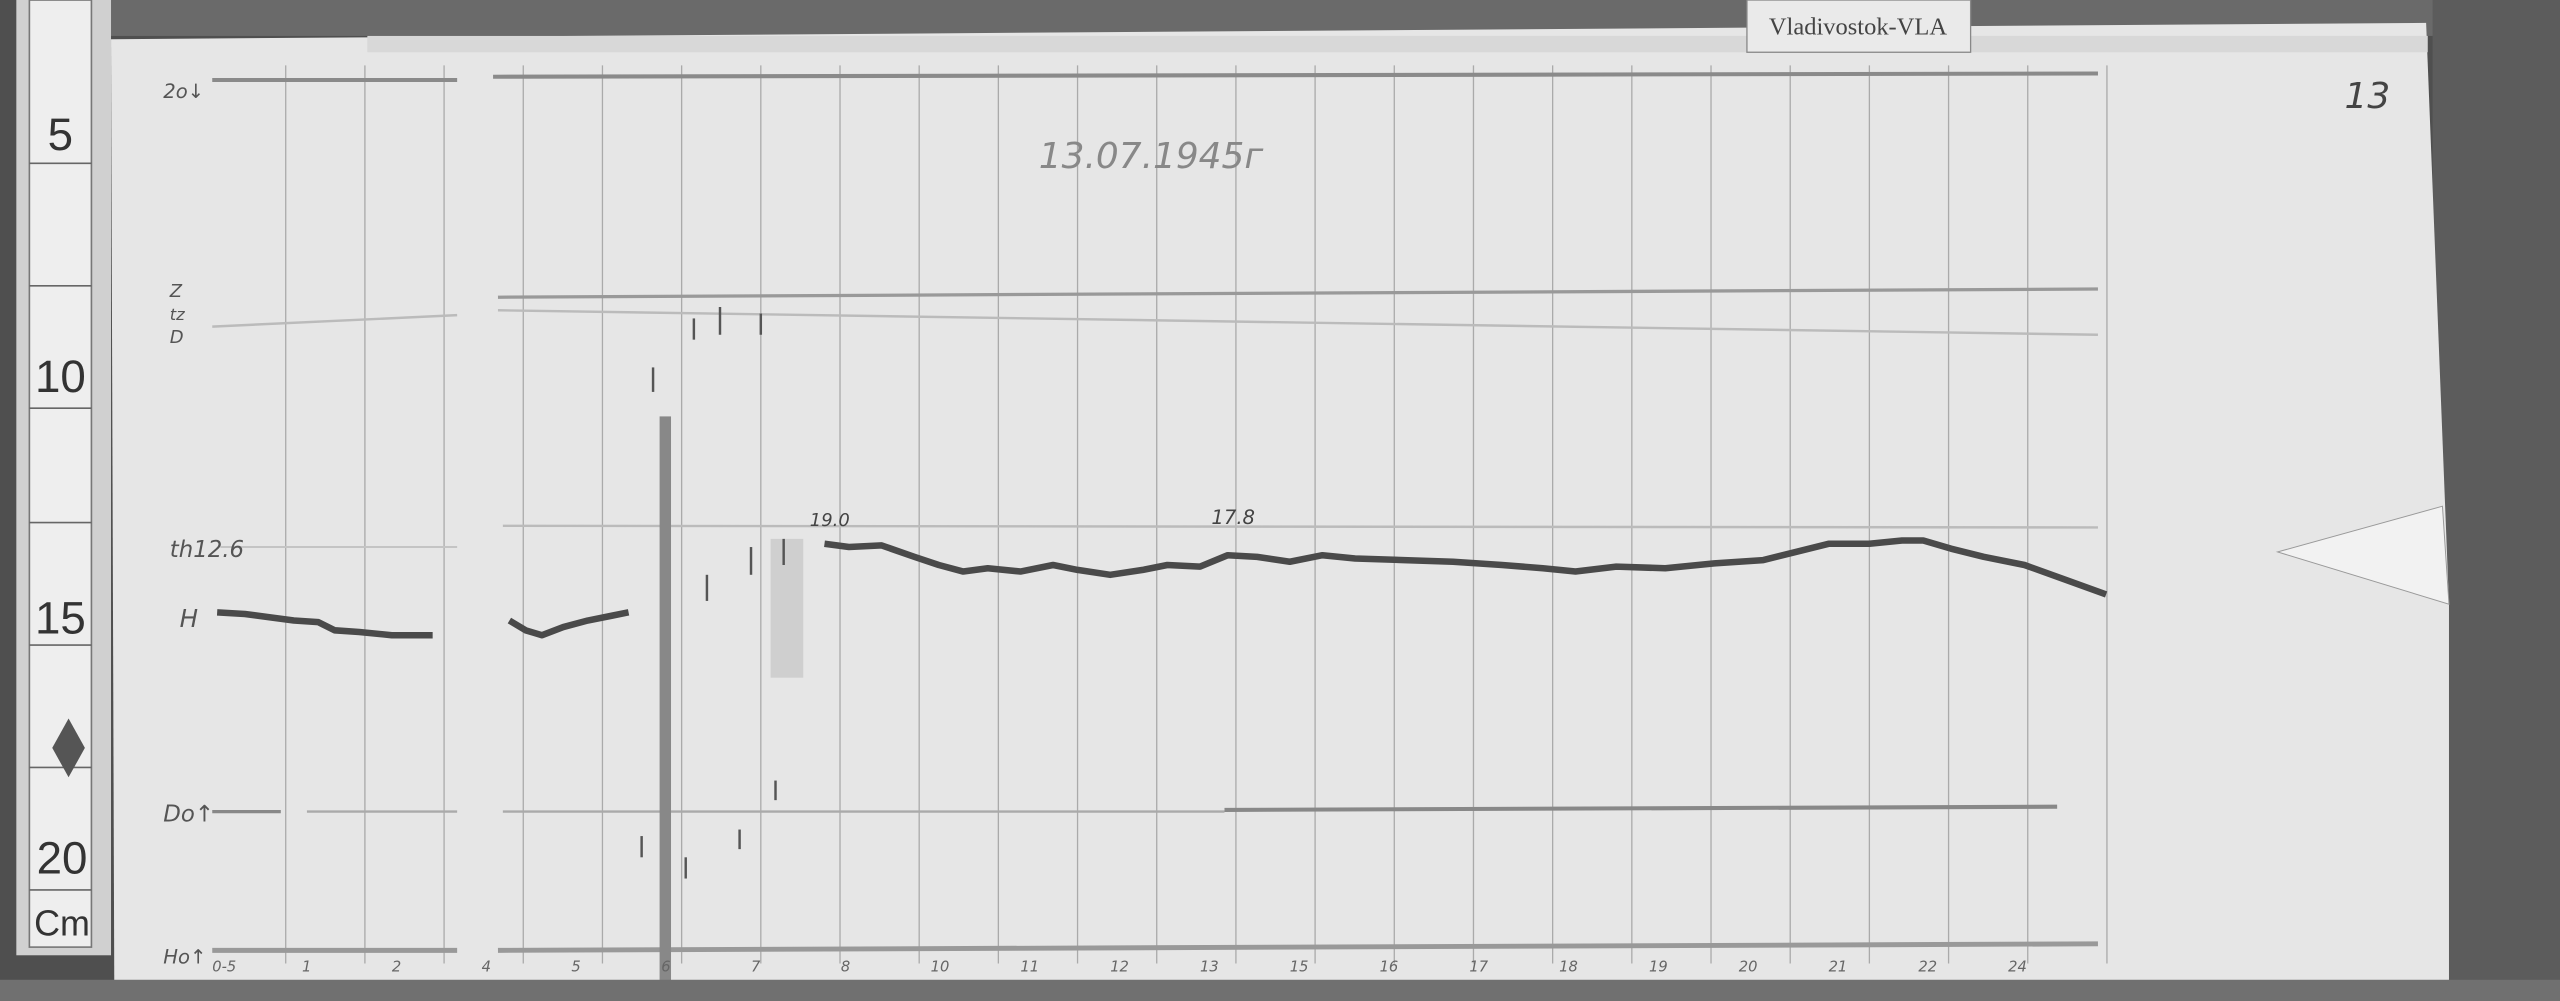 This screenshot has height=1001, width=2560. What do you see at coordinates (1568, 967) in the screenshot?
I see `hour-mark-label: 18` at bounding box center [1568, 967].